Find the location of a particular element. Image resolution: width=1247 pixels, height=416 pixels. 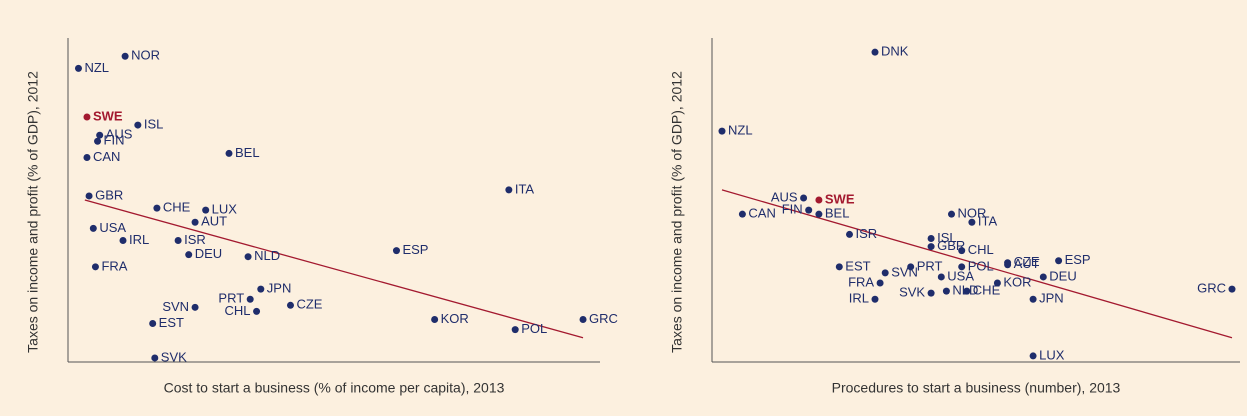

point-label: DNK is located at coordinates (895, 51).